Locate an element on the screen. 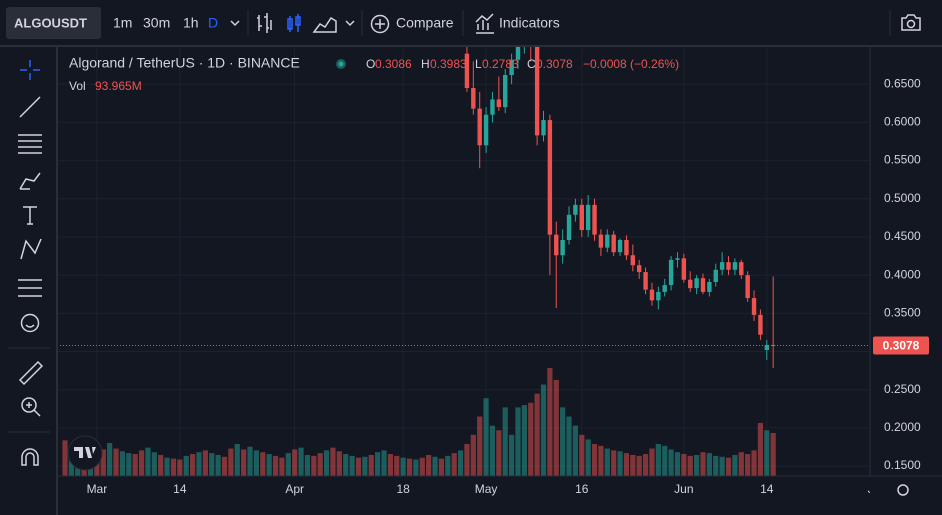 Image resolution: width=942 pixels, height=515 pixels. prediction-tool is located at coordinates (30, 288).